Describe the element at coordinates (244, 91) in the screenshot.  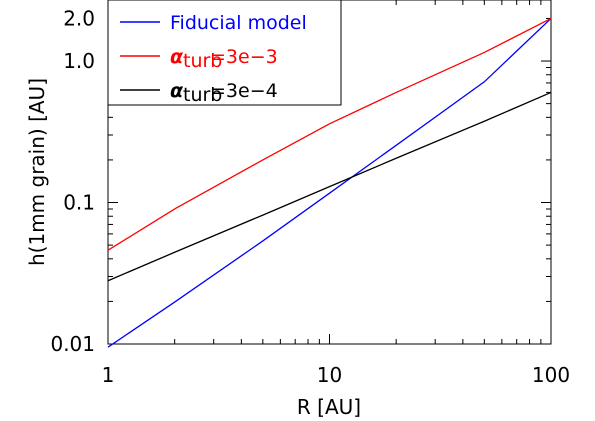
I see `legend-label-3: =3e−4` at that location.